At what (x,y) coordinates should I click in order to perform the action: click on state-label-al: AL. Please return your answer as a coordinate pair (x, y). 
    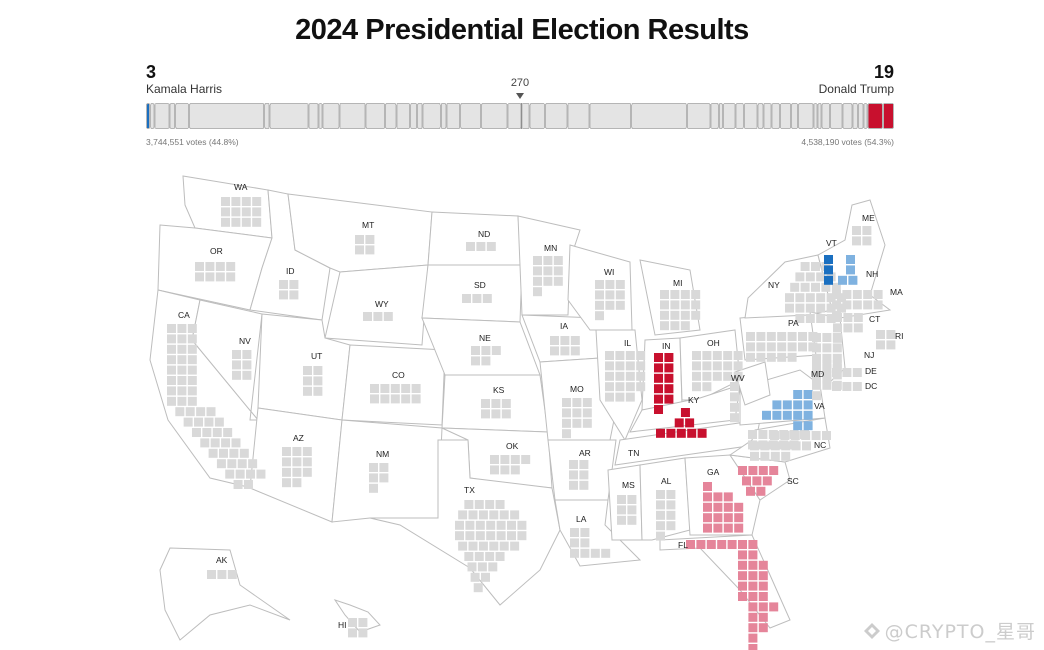
    Looking at the image, I should click on (666, 481).